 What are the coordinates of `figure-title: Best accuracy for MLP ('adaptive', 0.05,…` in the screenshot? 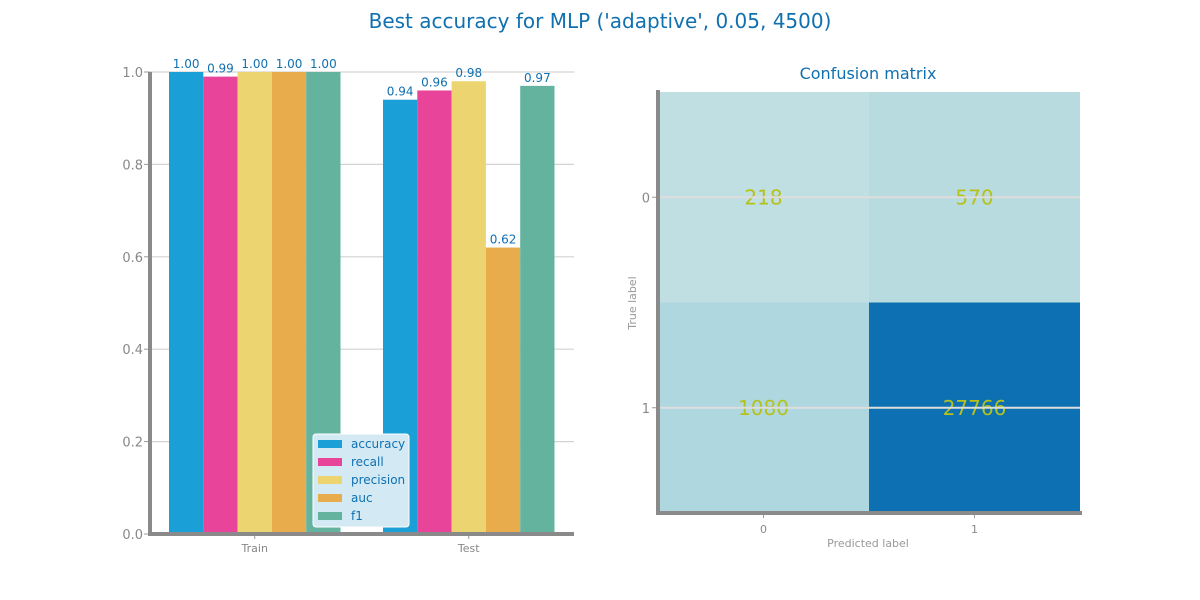 It's located at (600, 21).